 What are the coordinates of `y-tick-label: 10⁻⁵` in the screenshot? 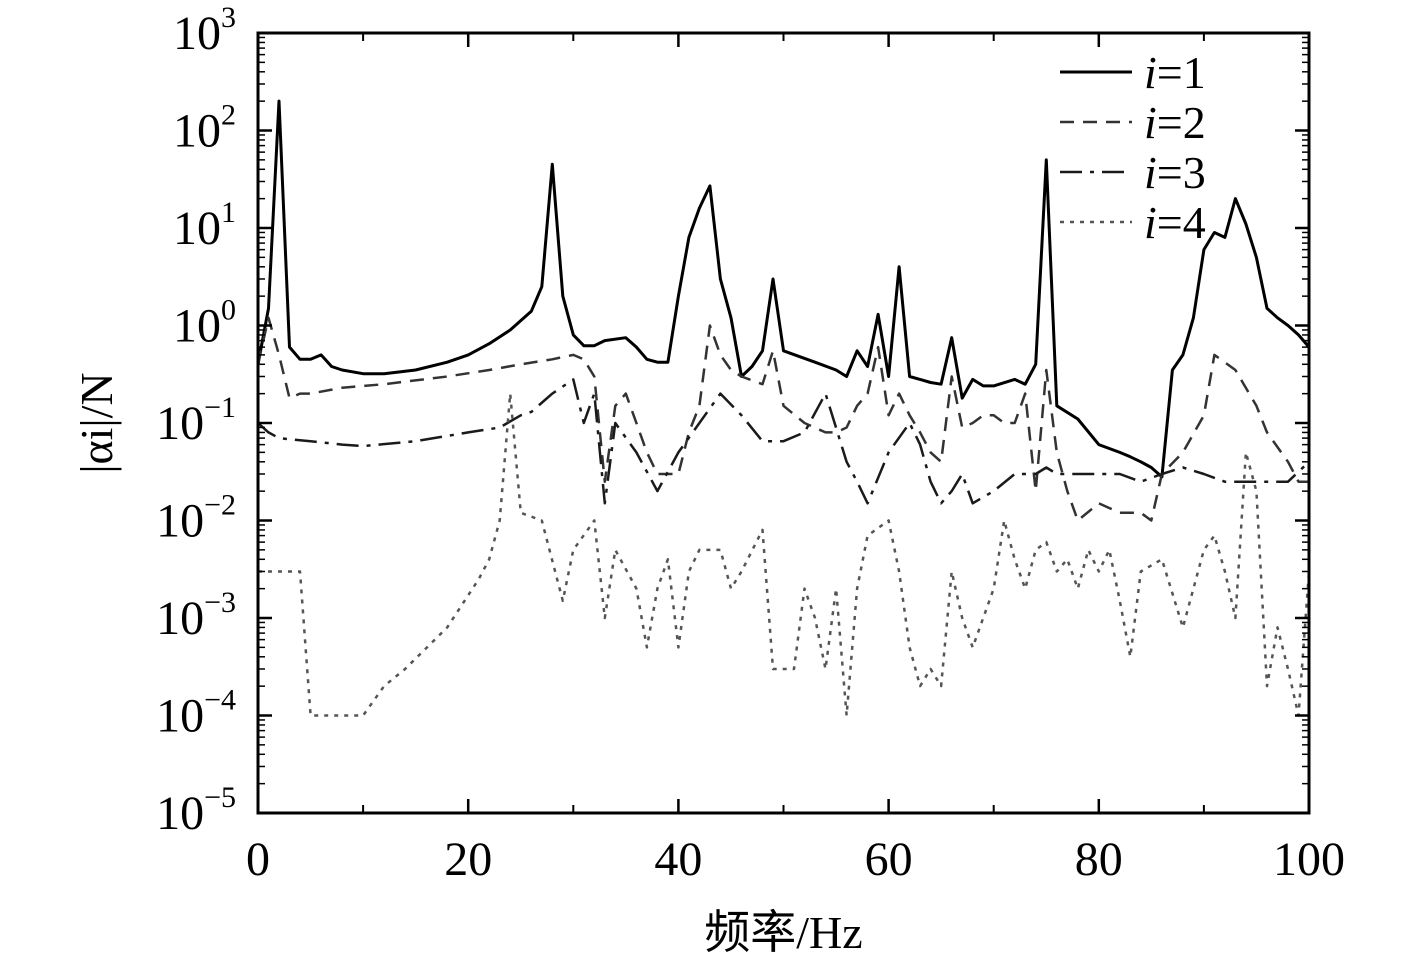 It's located at (196, 810).